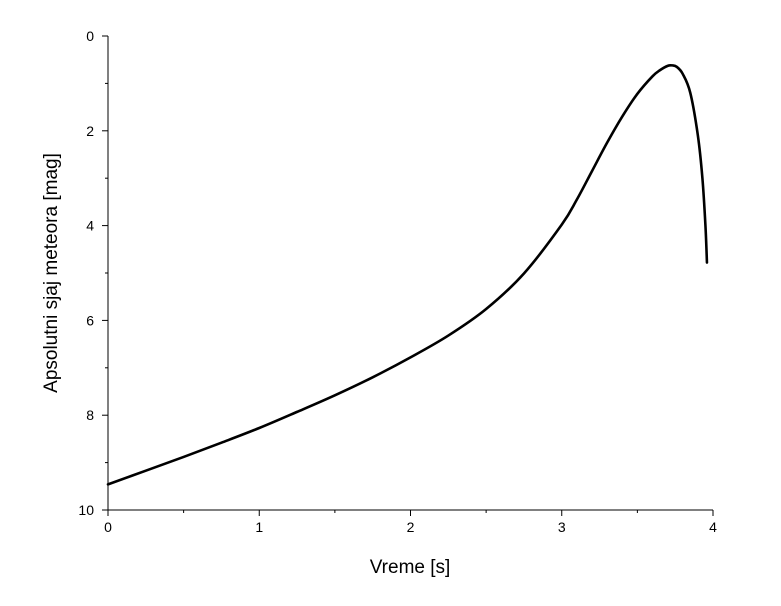  Describe the element at coordinates (90, 36) in the screenshot. I see `y-tick-label: 0` at that location.